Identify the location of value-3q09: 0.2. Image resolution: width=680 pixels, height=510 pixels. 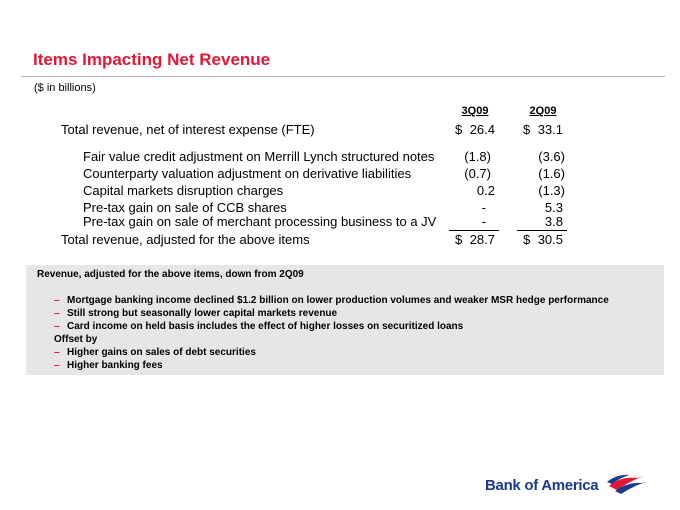
(485, 190).